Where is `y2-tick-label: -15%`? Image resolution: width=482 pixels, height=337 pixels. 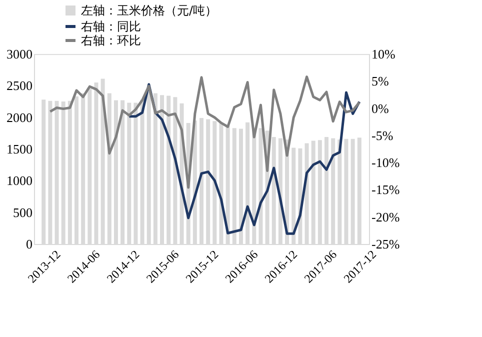 y2-tick-label: -15% is located at coordinates (386, 190).